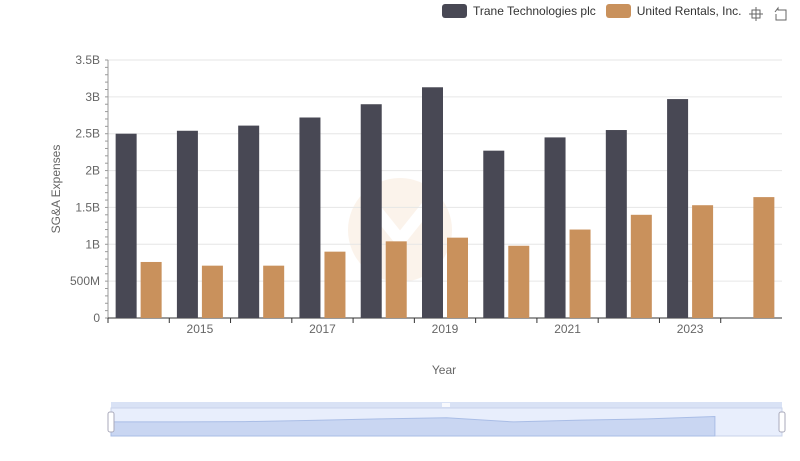 Image resolution: width=800 pixels, height=461 pixels. What do you see at coordinates (92, 244) in the screenshot?
I see `y-tick-label: 1B` at bounding box center [92, 244].